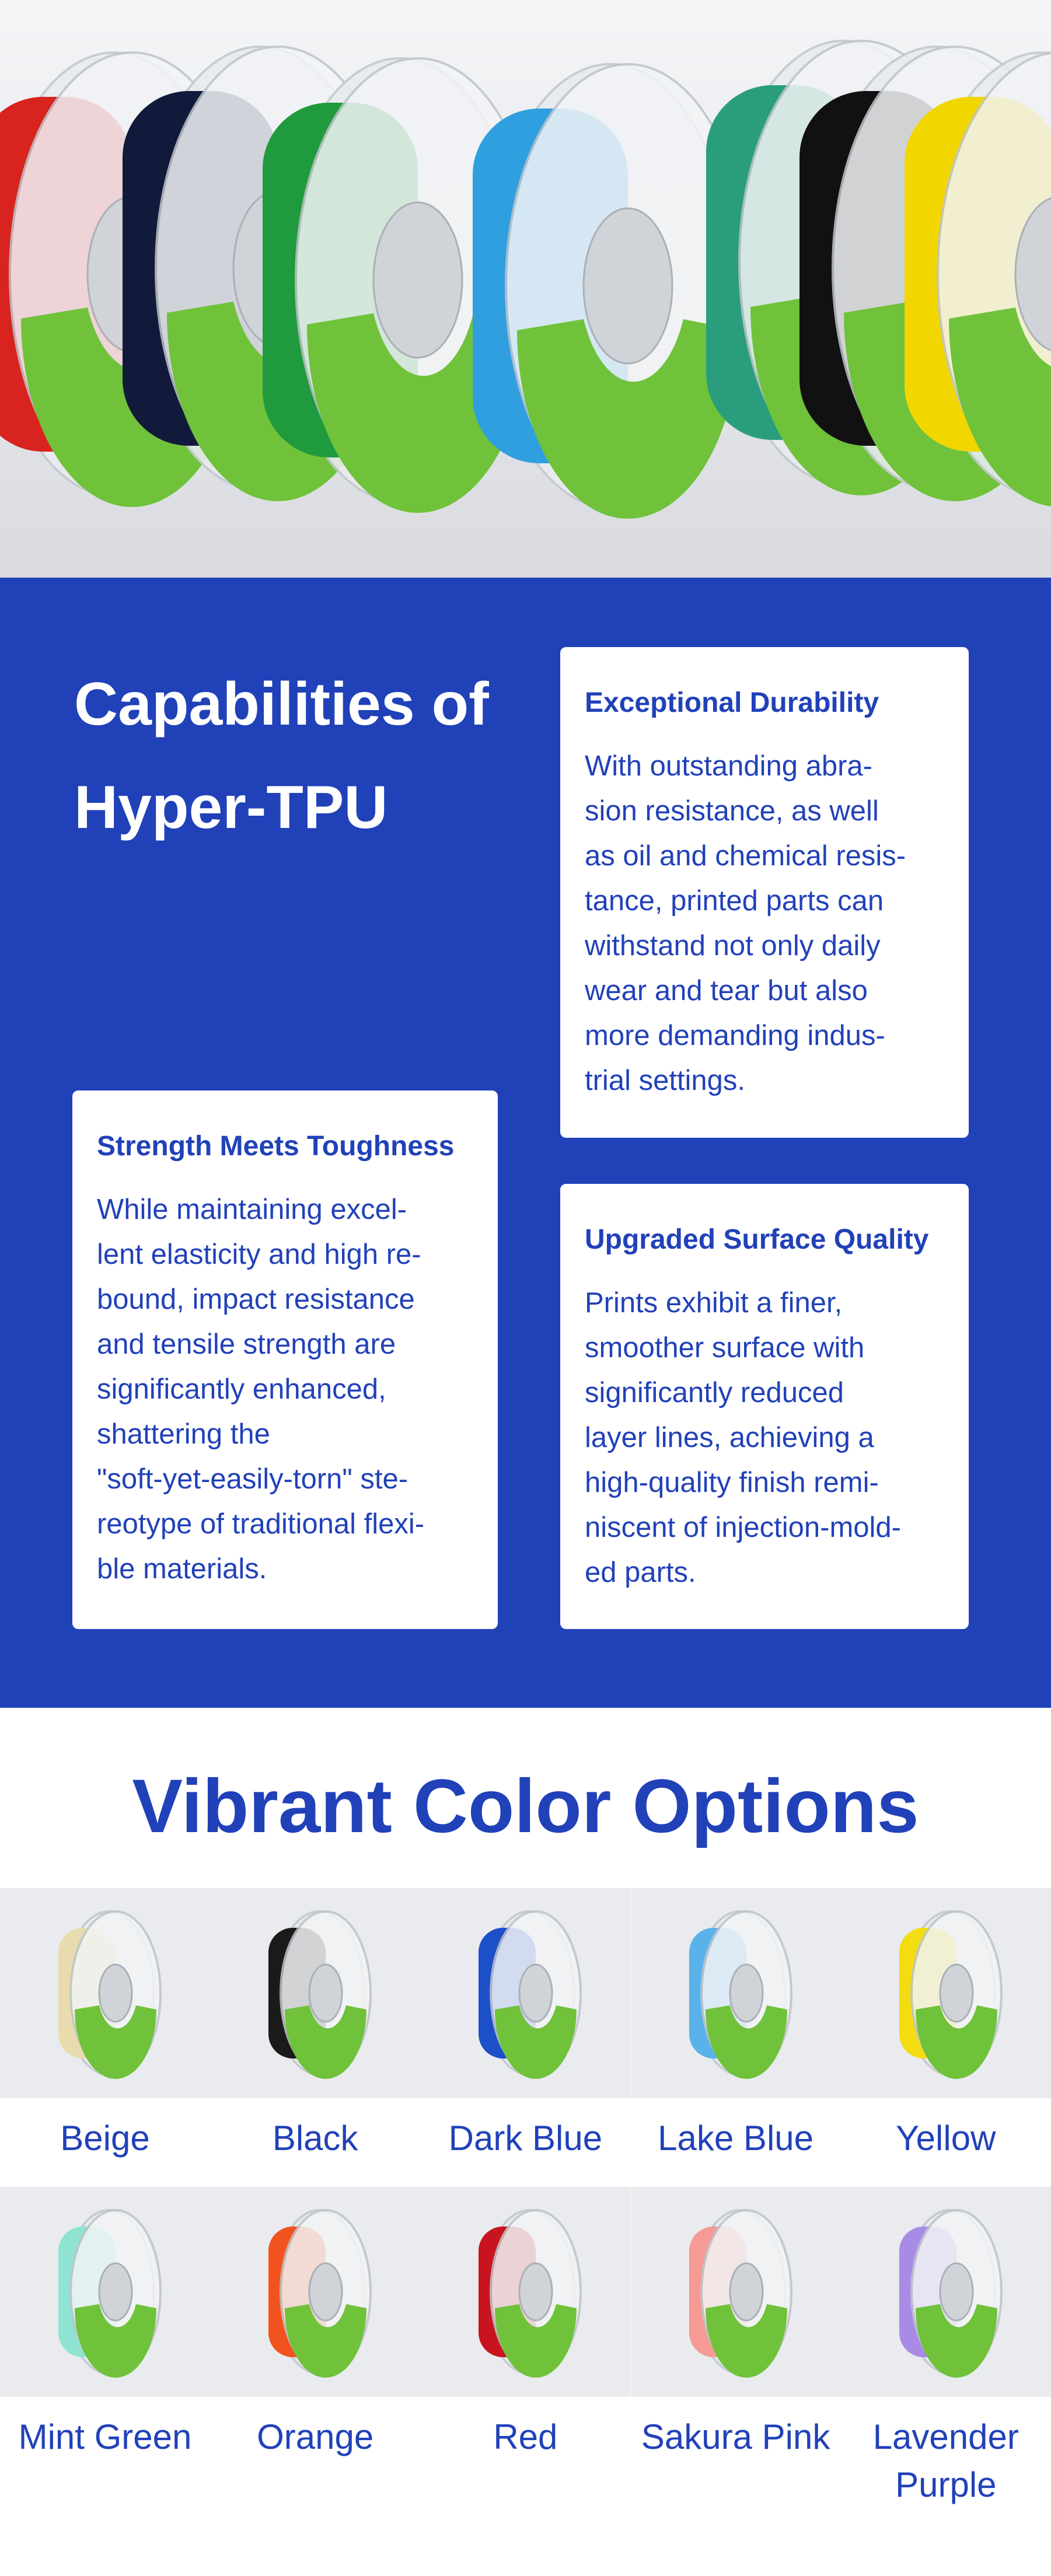 The width and height of the screenshot is (1051, 2576). Describe the element at coordinates (757, 1239) in the screenshot. I see `card-title: Upgraded Surface Quality` at that location.